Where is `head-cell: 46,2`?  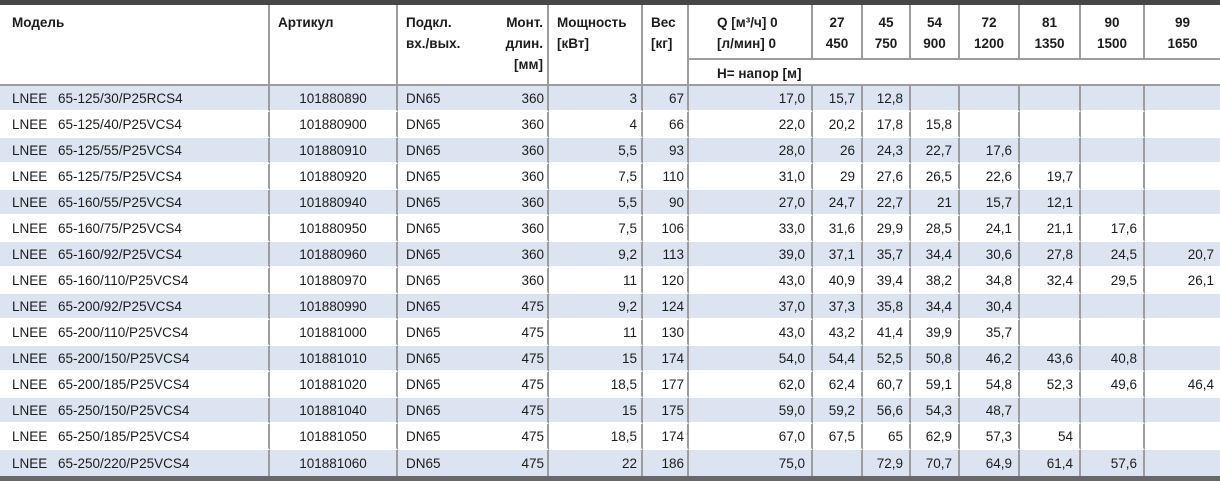
head-cell: 46,2 is located at coordinates (990, 359).